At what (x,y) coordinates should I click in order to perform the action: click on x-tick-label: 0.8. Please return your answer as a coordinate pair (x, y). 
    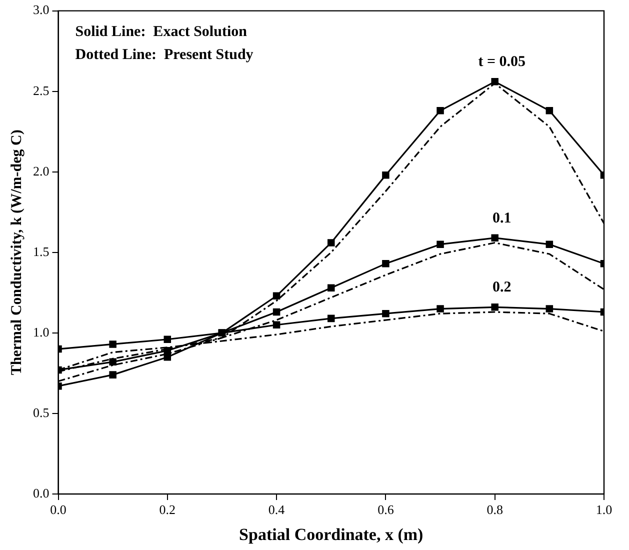
    Looking at the image, I should click on (494, 510).